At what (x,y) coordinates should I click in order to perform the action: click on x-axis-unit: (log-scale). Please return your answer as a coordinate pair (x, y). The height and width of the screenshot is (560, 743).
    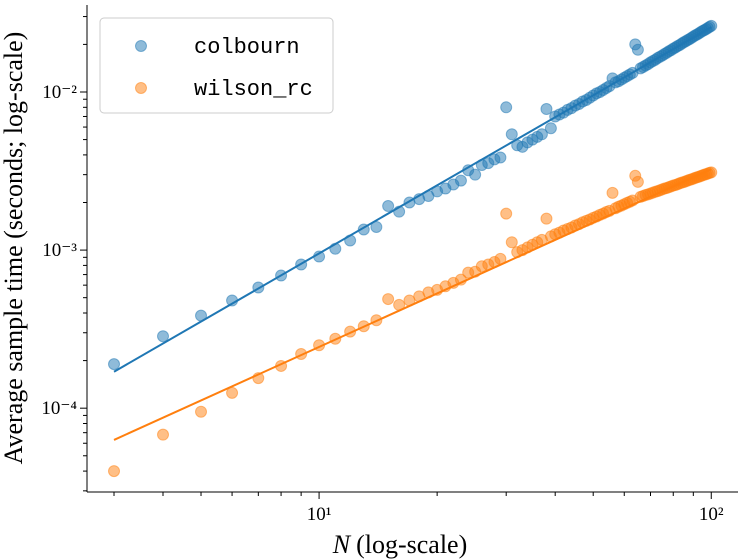
    Looking at the image, I should click on (411, 544).